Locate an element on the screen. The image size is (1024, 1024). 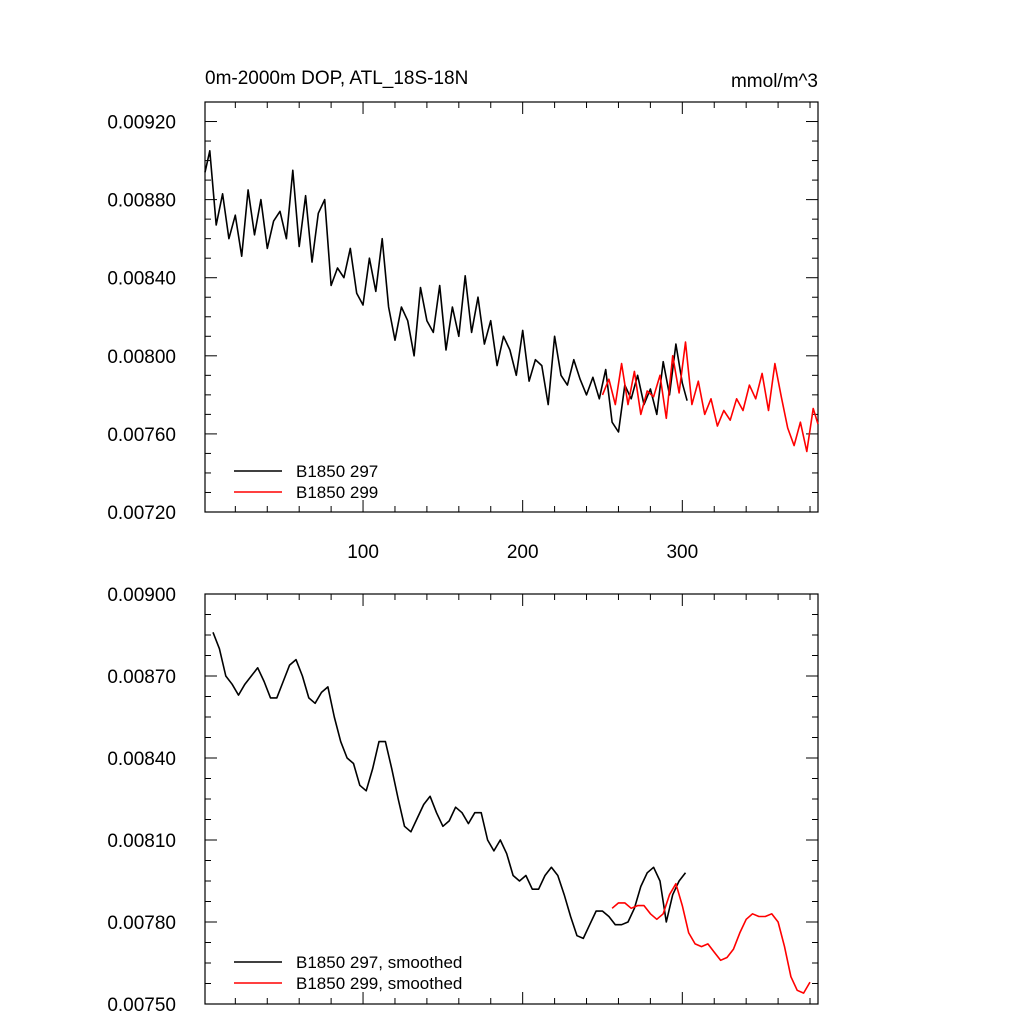
y-tick-label: 0.00920 is located at coordinates (141, 123).